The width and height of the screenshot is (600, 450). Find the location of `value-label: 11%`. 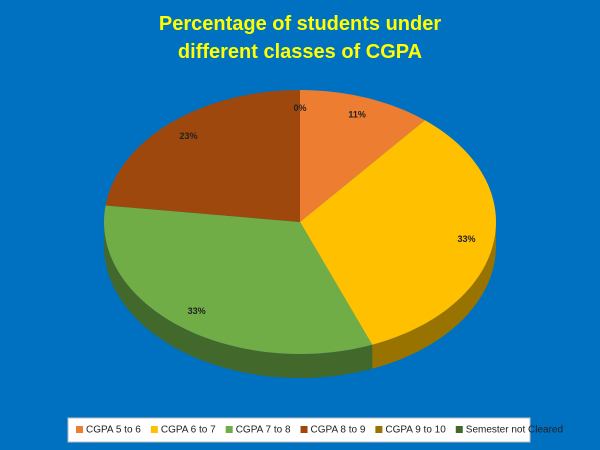

value-label: 11% is located at coordinates (357, 115).